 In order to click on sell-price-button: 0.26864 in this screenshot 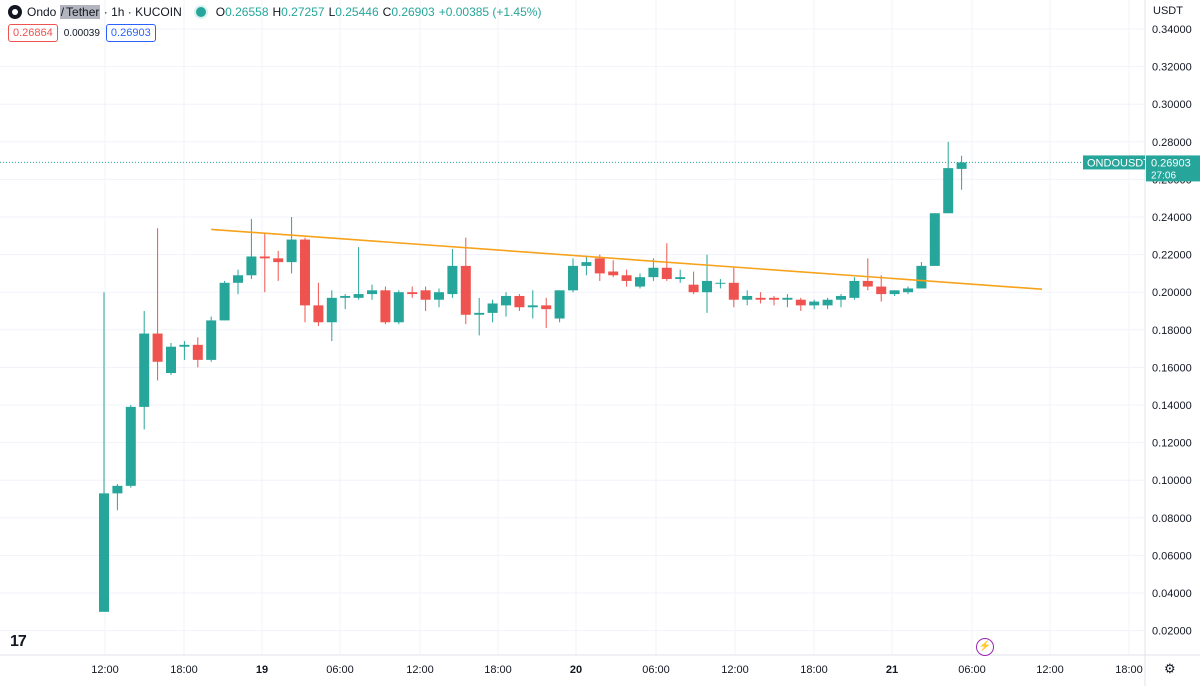, I will do `click(33, 33)`.